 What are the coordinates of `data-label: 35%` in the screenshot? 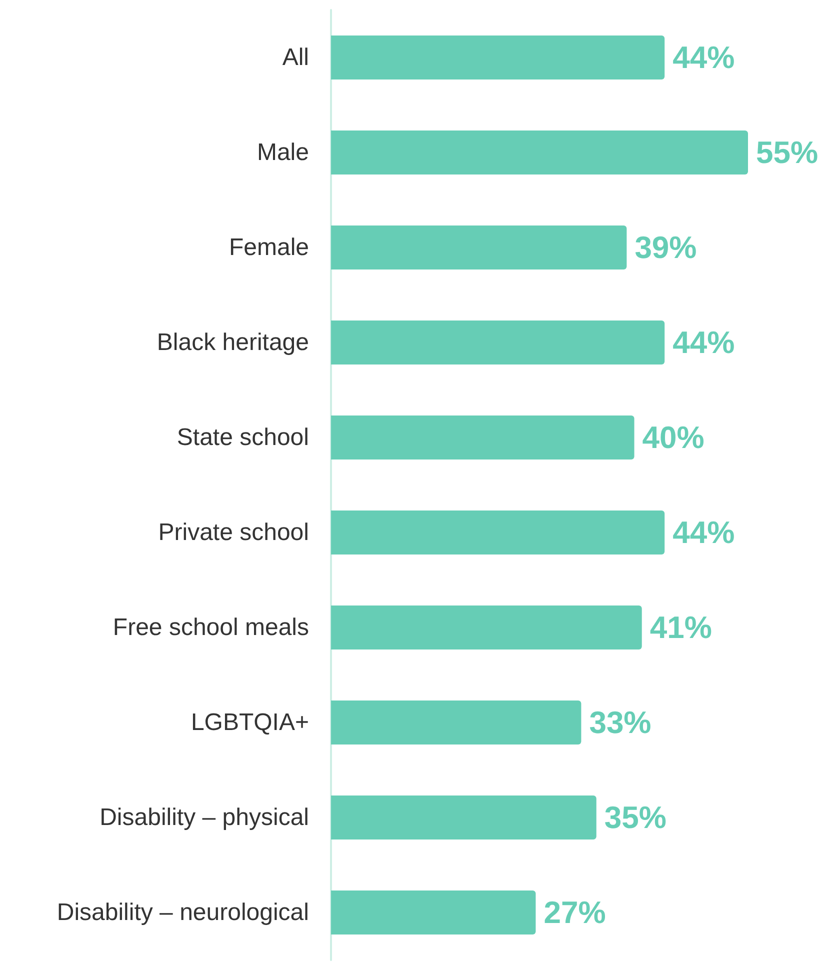 It's located at (635, 817).